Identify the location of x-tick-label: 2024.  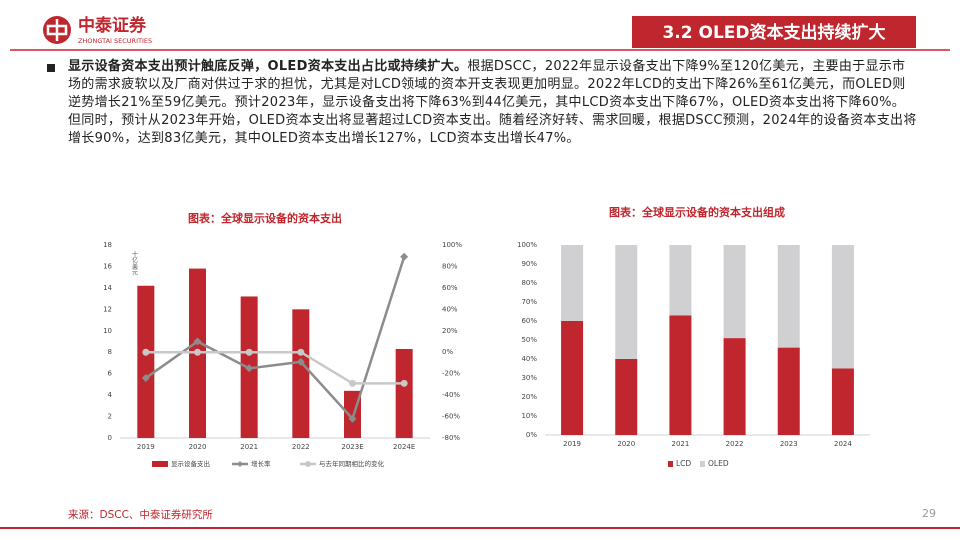
(843, 444).